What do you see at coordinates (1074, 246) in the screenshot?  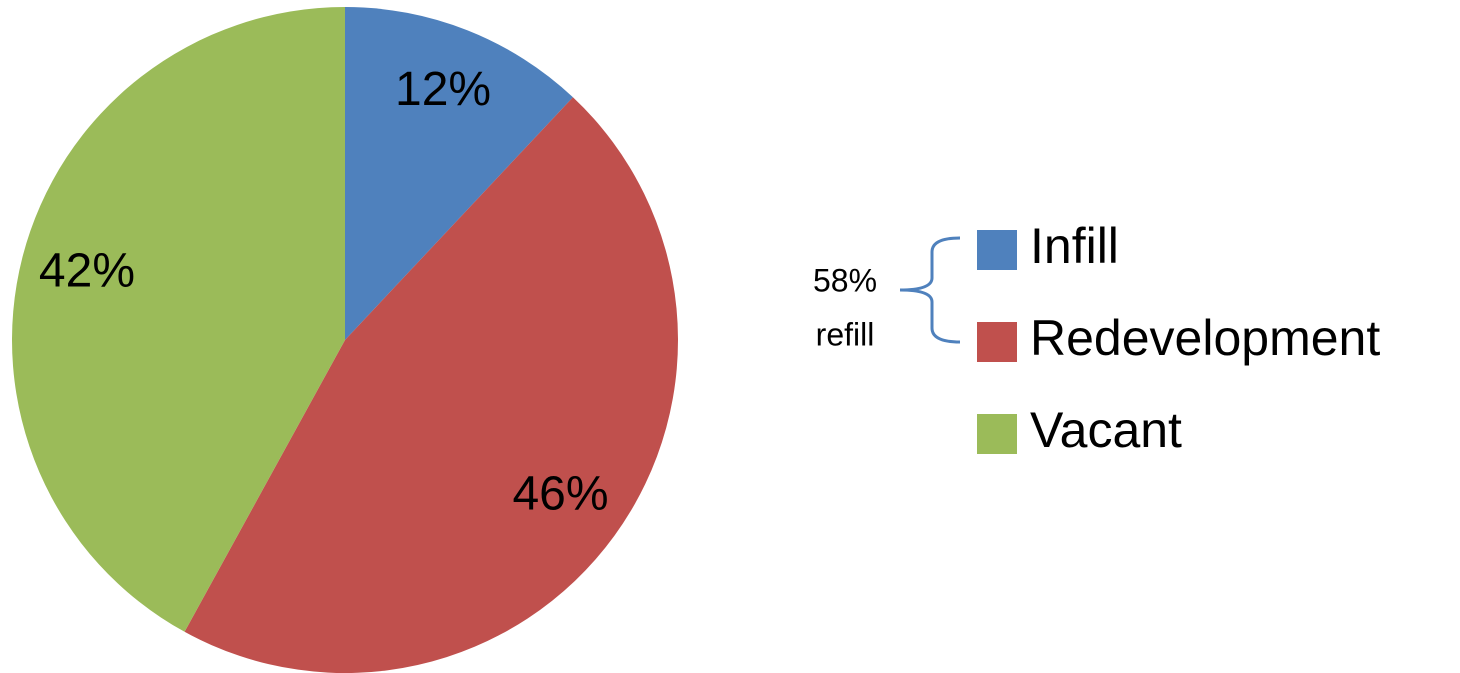 I see `legend-label: Infill` at bounding box center [1074, 246].